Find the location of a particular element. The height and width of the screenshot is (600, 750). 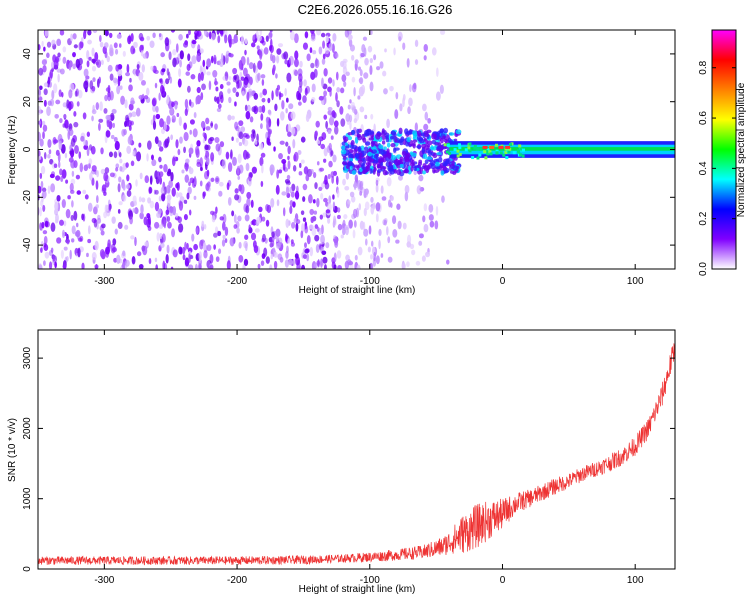

y-tick-label: 0 is located at coordinates (27, 149).